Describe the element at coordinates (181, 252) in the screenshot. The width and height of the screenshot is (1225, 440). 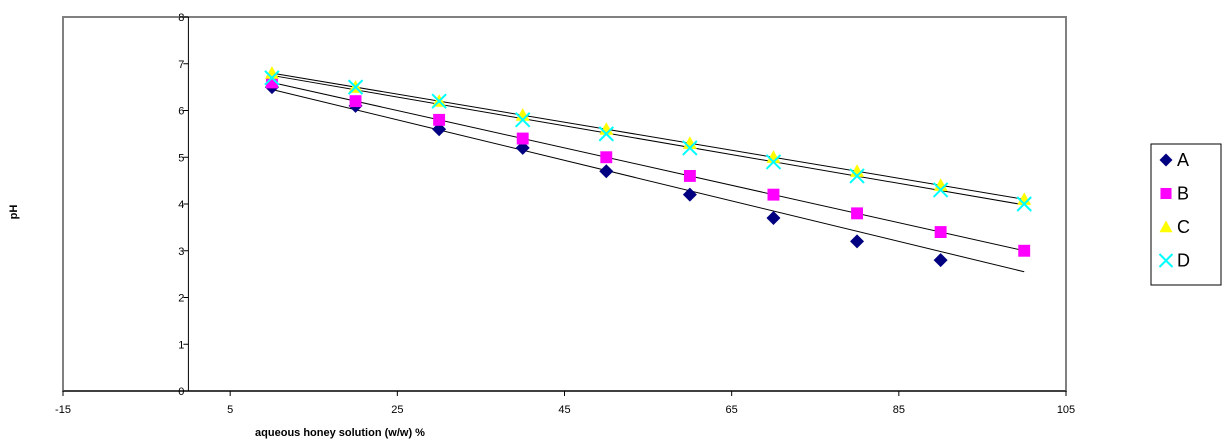
I see `y-tick-label: 3` at that location.